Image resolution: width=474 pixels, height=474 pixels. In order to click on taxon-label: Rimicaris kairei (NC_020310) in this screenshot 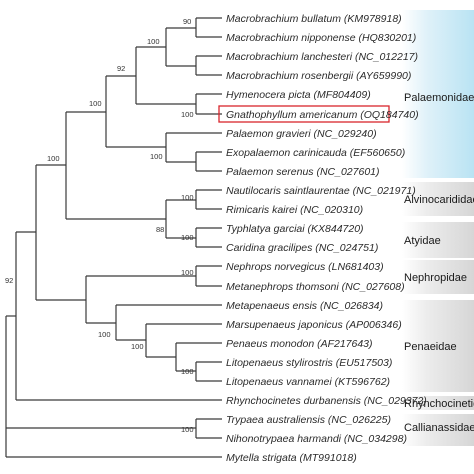, I will do `click(294, 210)`.